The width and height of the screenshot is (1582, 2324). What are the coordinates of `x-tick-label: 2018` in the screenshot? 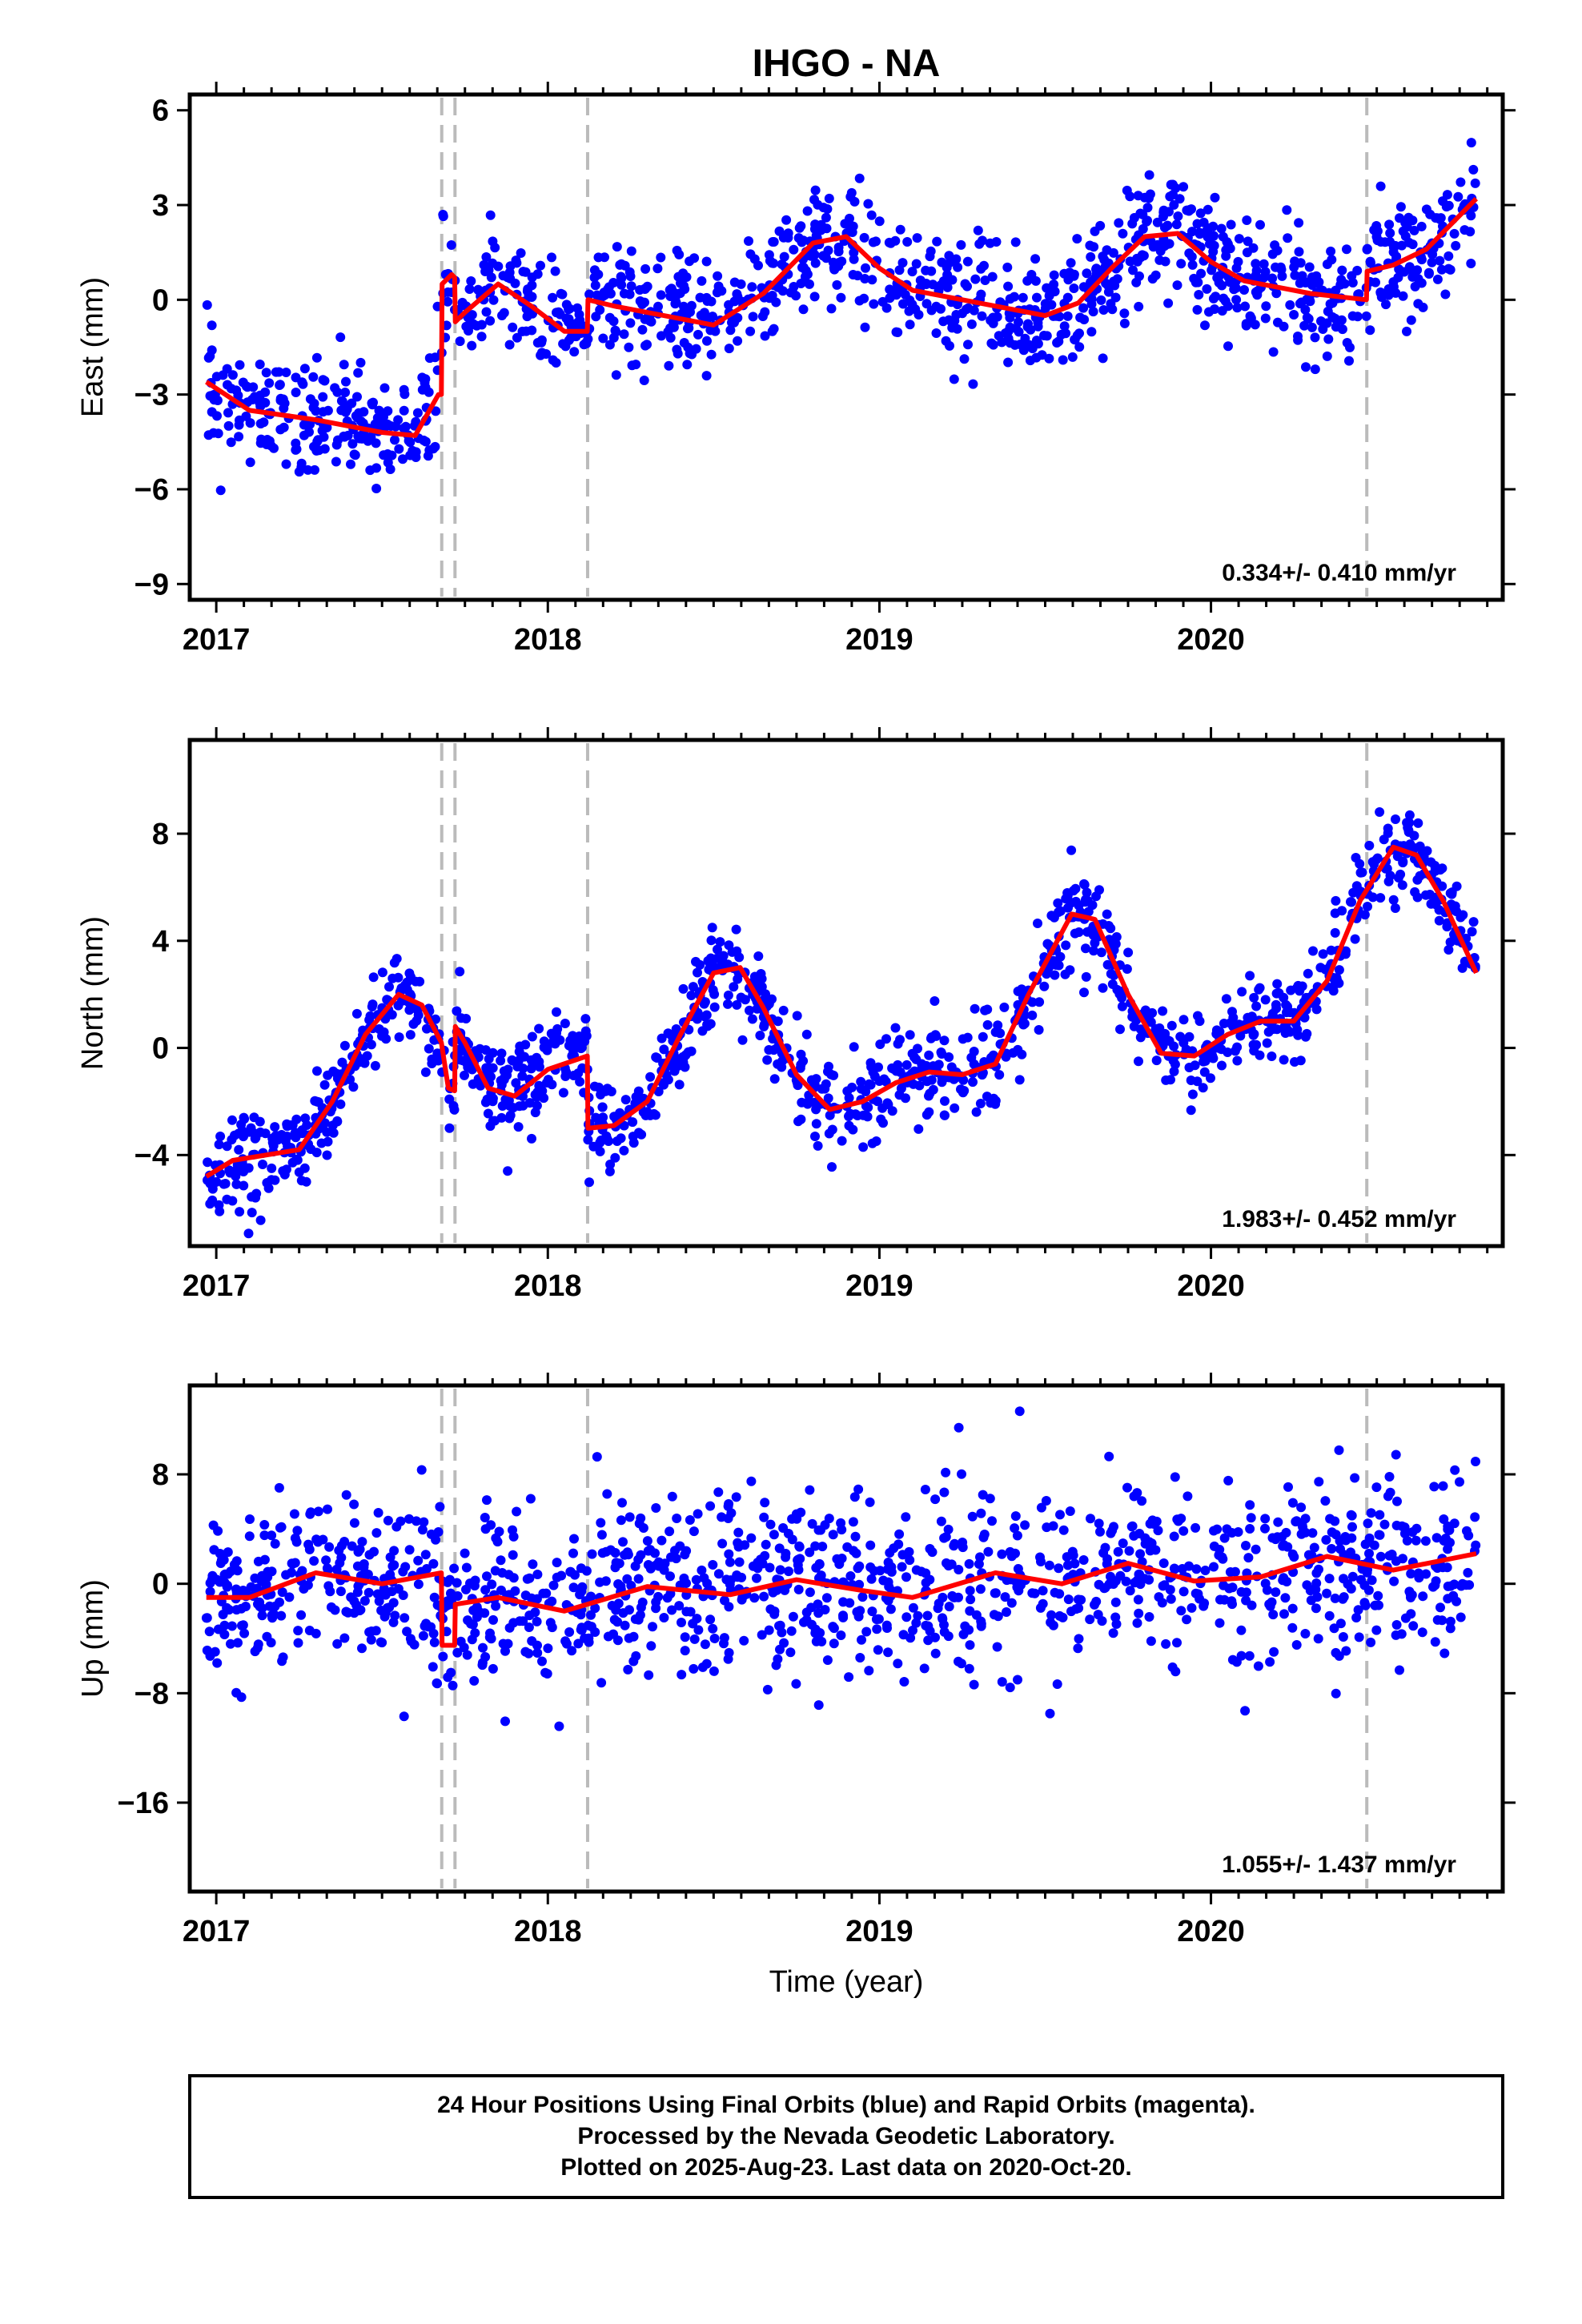 It's located at (548, 640).